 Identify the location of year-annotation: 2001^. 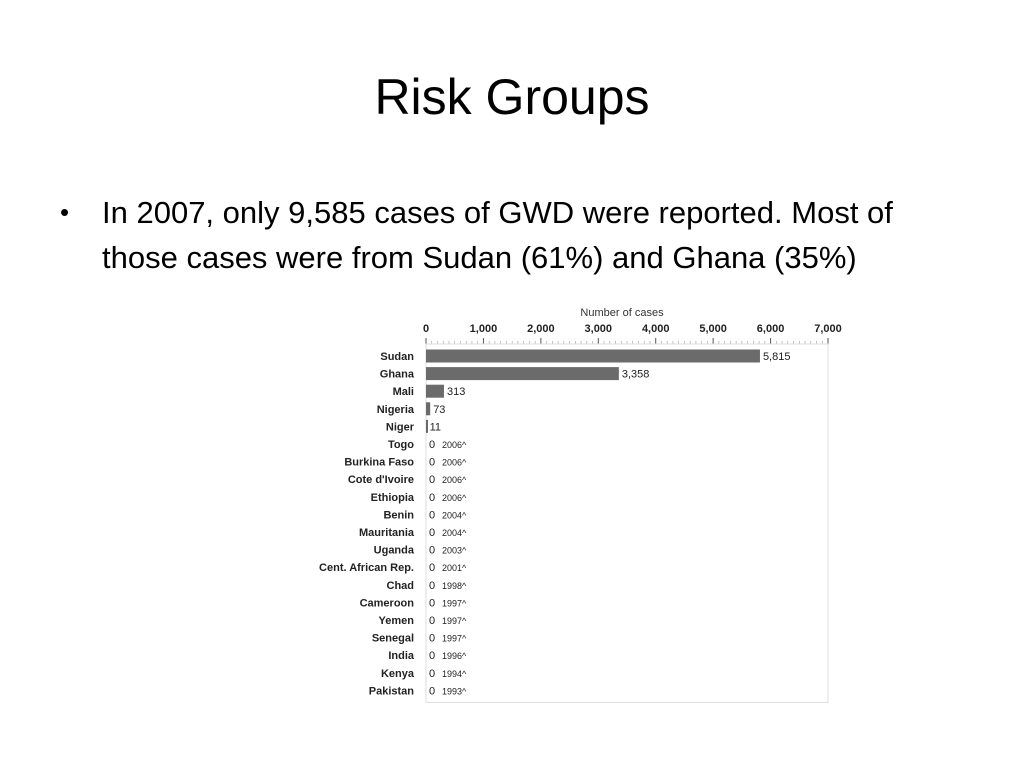
(454, 568).